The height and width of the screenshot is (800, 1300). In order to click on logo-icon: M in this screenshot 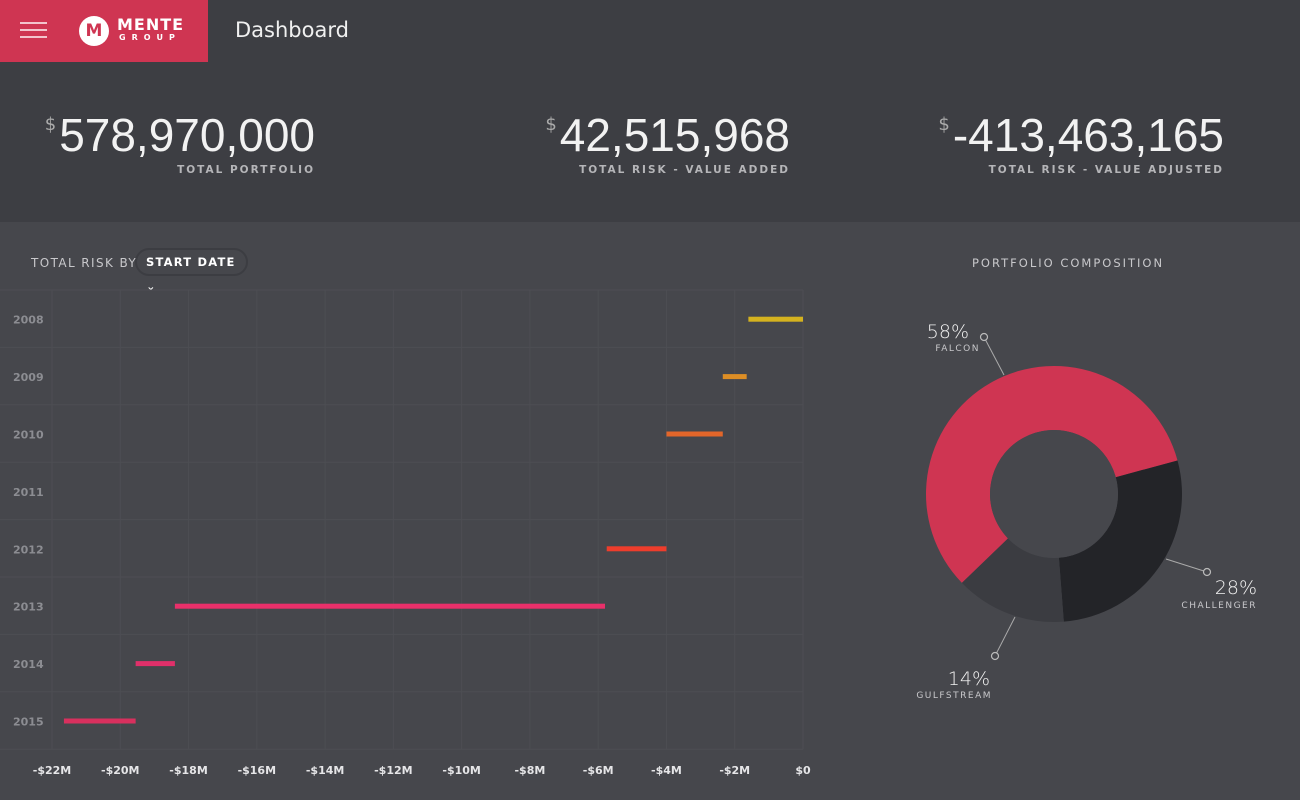, I will do `click(94, 31)`.